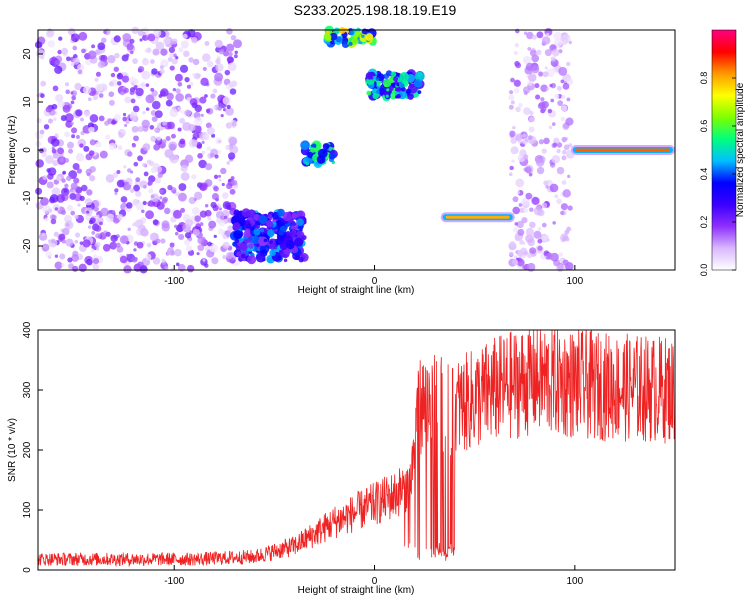  Describe the element at coordinates (704, 270) in the screenshot. I see `colorbar-tick-label: 0.0` at that location.